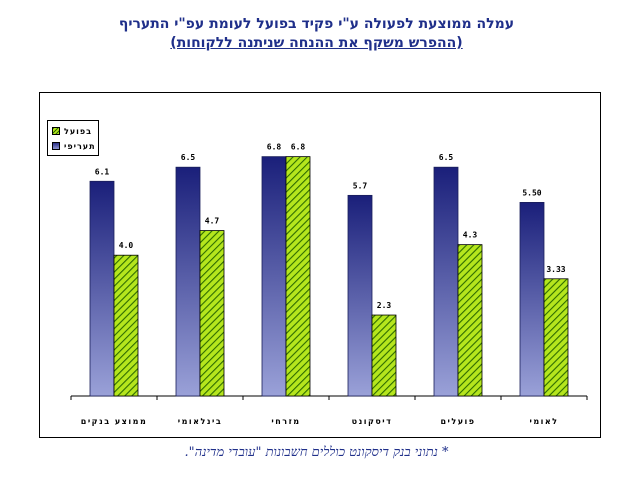  What do you see at coordinates (212, 221) in the screenshot?
I see `data-label-actual: 4.7` at bounding box center [212, 221].